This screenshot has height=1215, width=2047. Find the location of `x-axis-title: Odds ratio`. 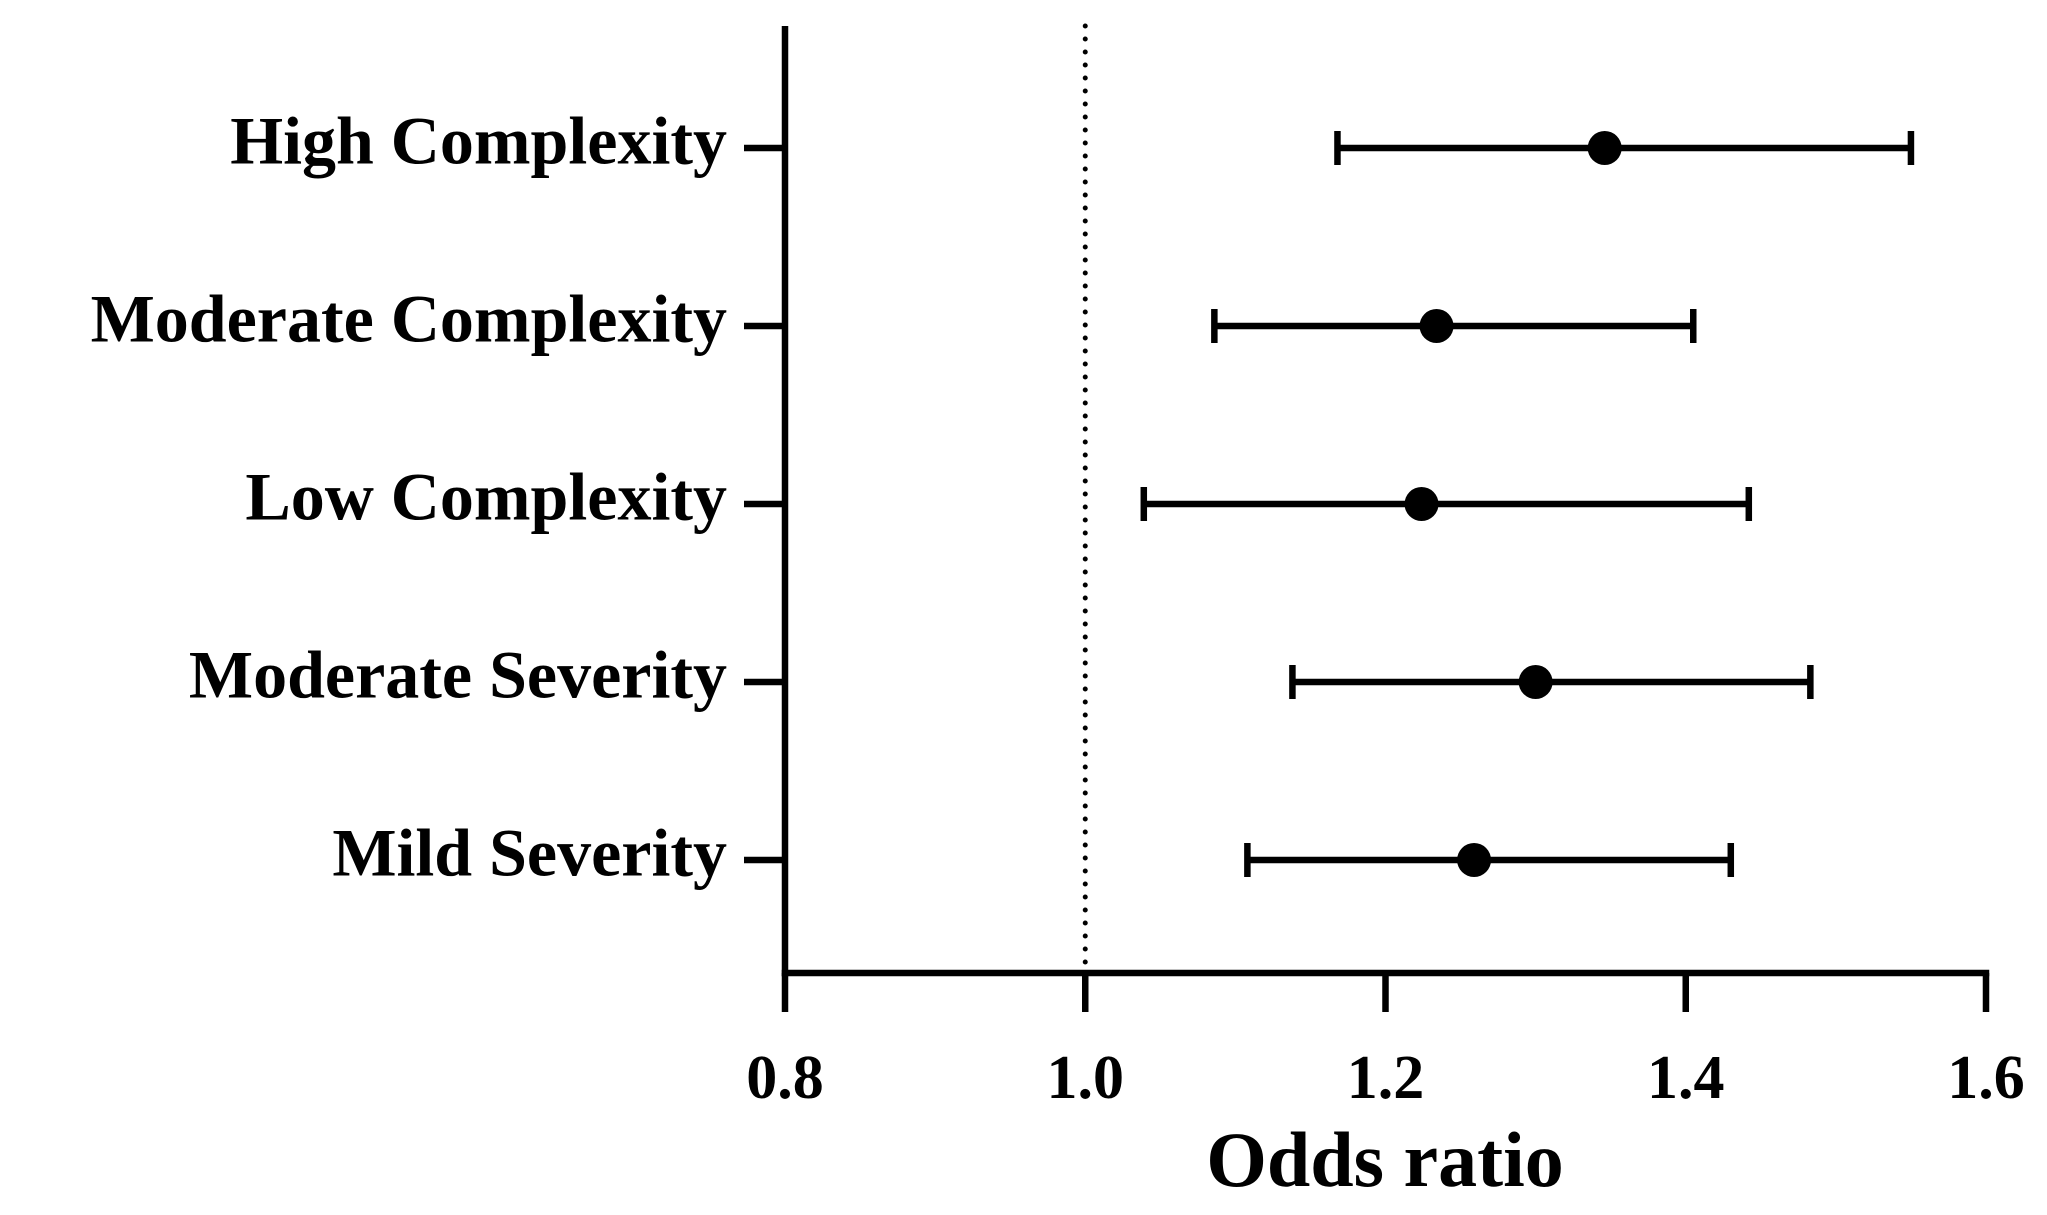

x-axis-title: Odds ratio is located at coordinates (1385, 1159).